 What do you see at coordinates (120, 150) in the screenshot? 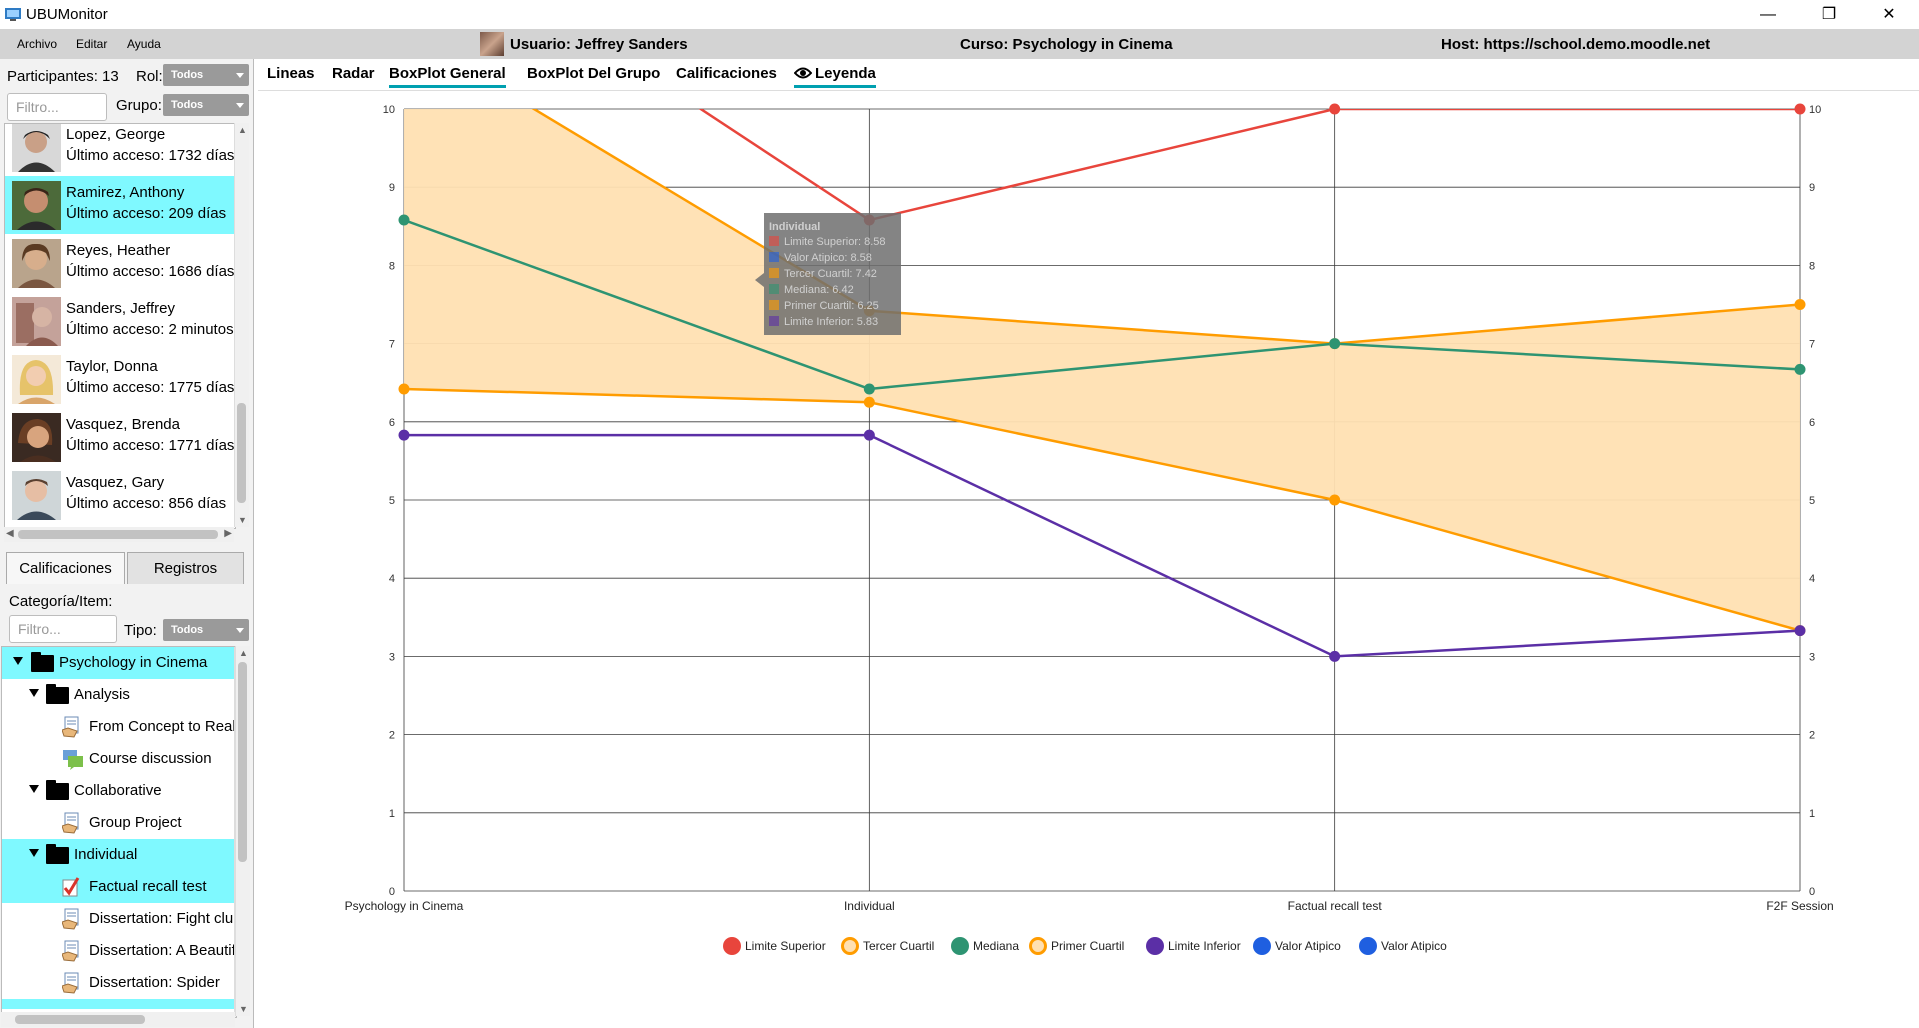
I see `list-item-user: Lopez, George Último acceso: 1732 días` at bounding box center [120, 150].